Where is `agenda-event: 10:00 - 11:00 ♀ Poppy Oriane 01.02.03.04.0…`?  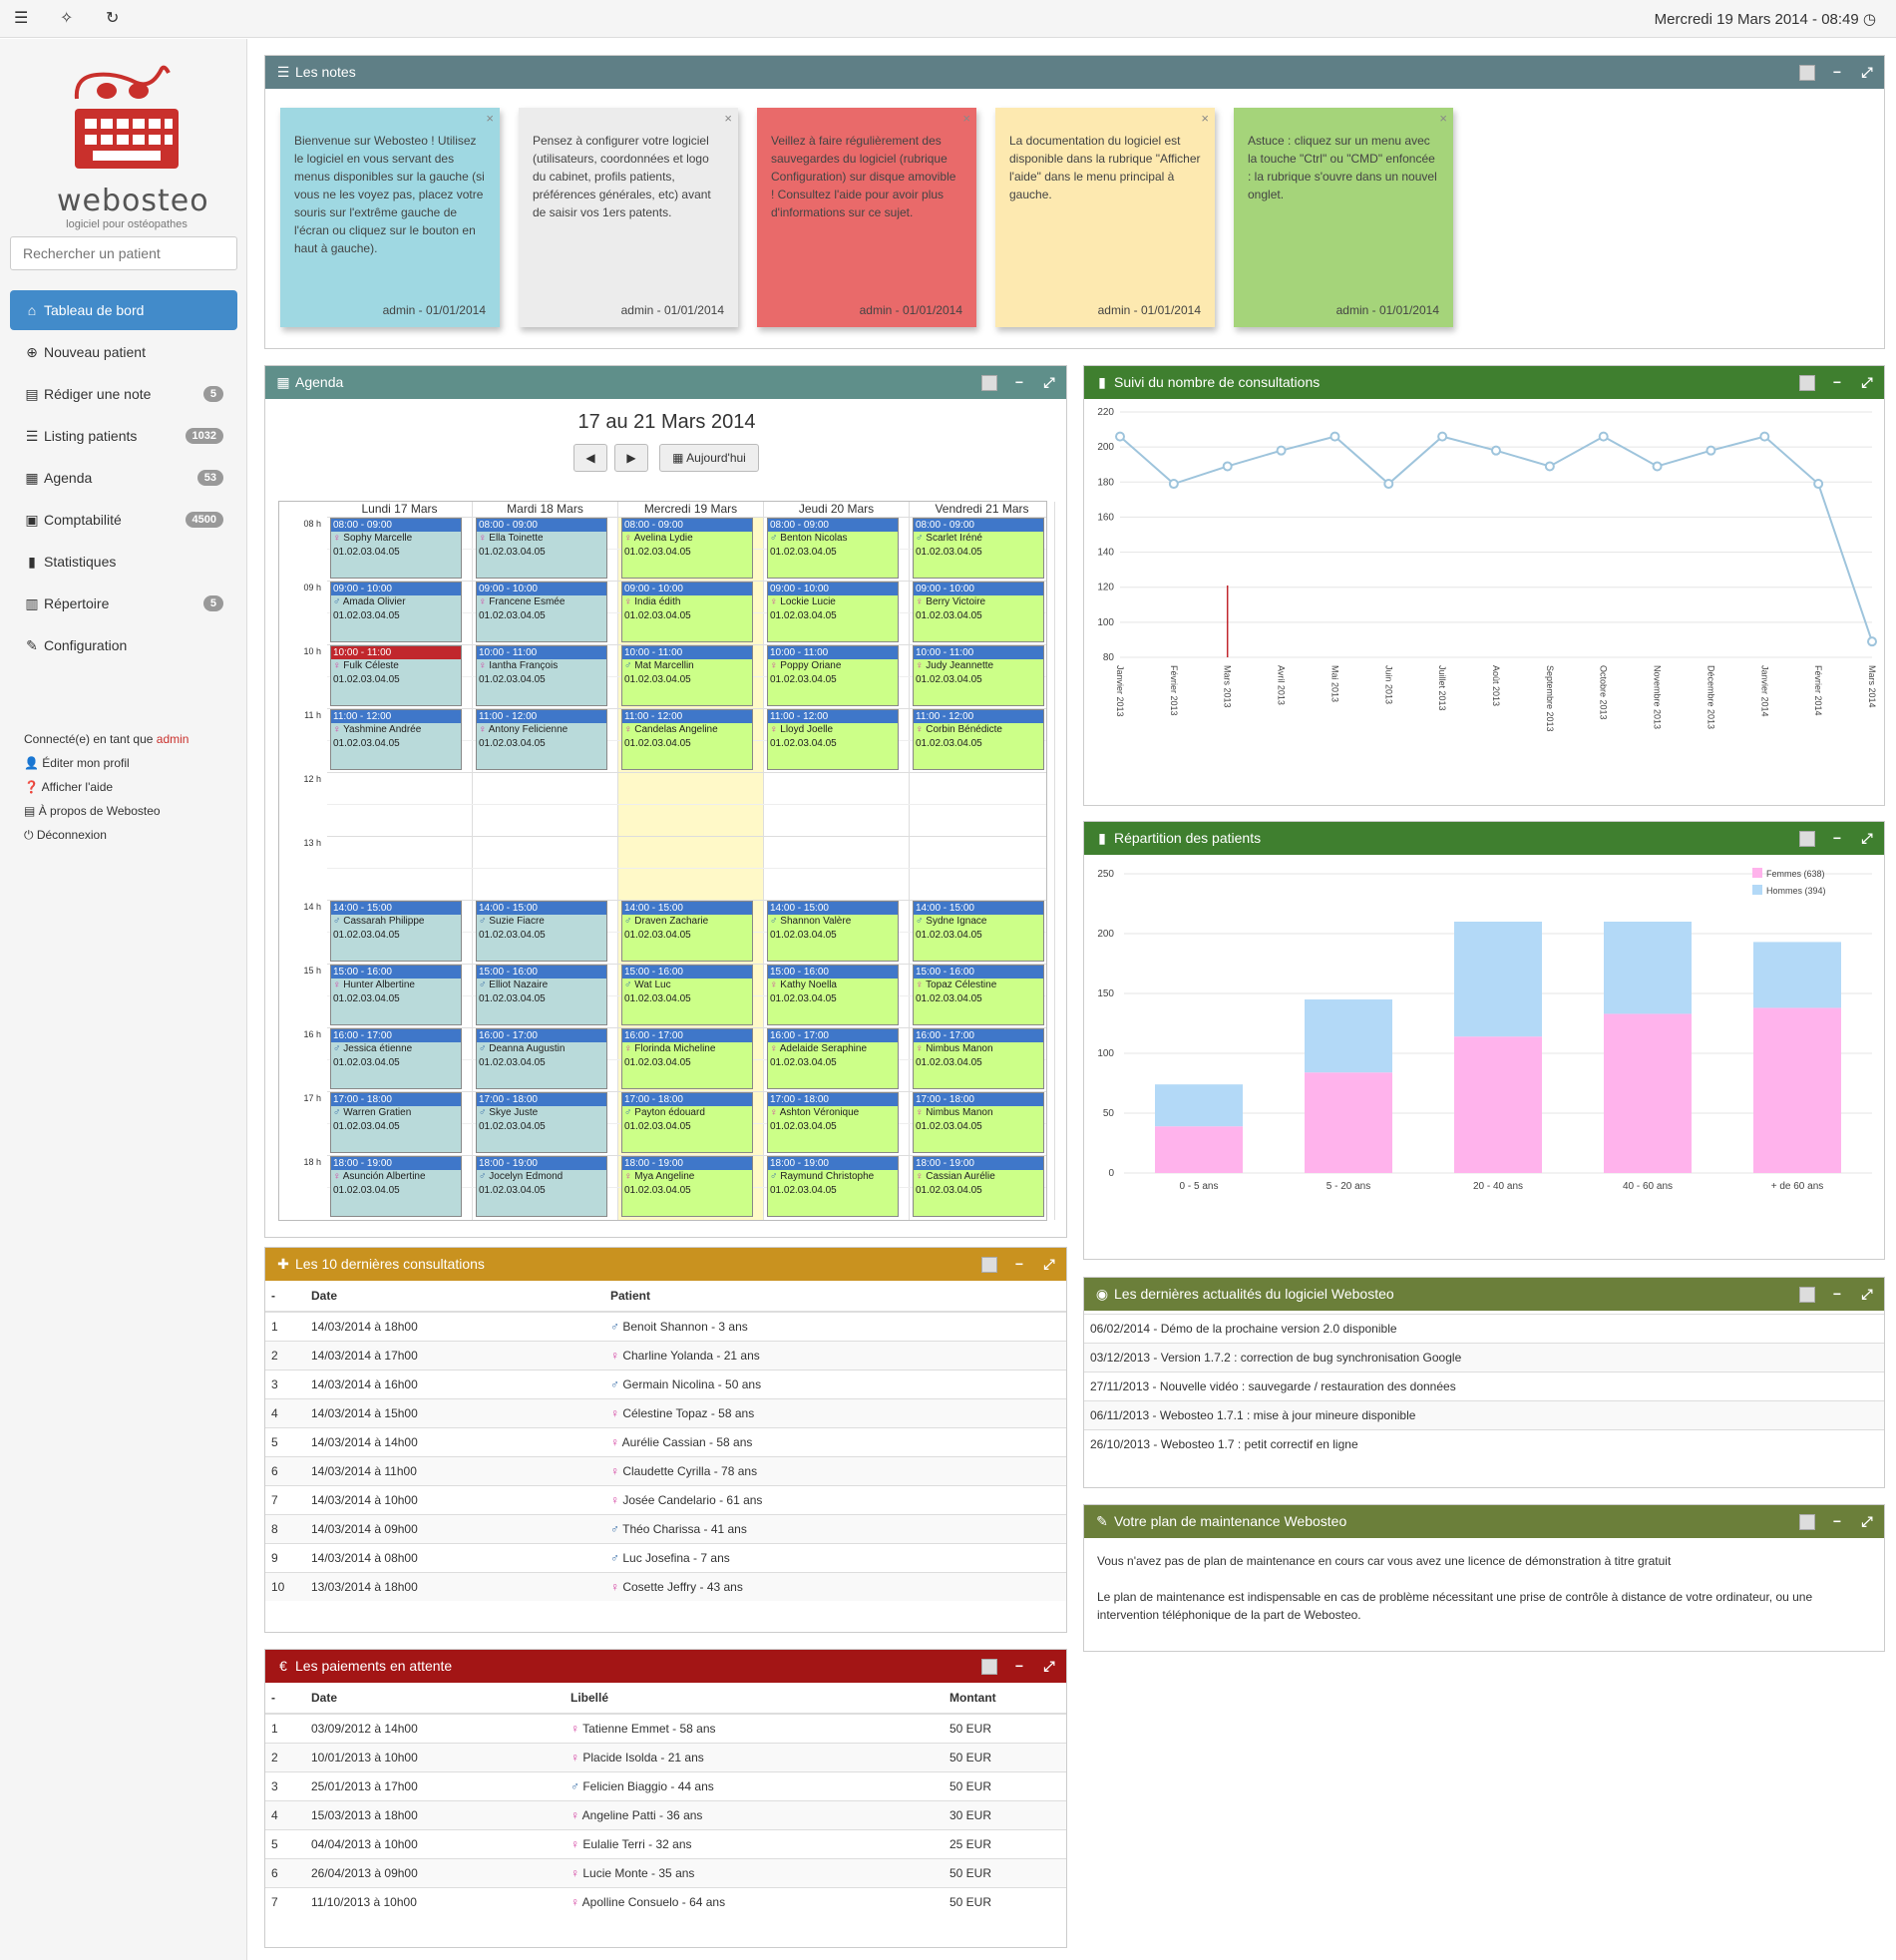 agenda-event: 10:00 - 11:00 ♀ Poppy Oriane 01.02.03.04.0… is located at coordinates (833, 676).